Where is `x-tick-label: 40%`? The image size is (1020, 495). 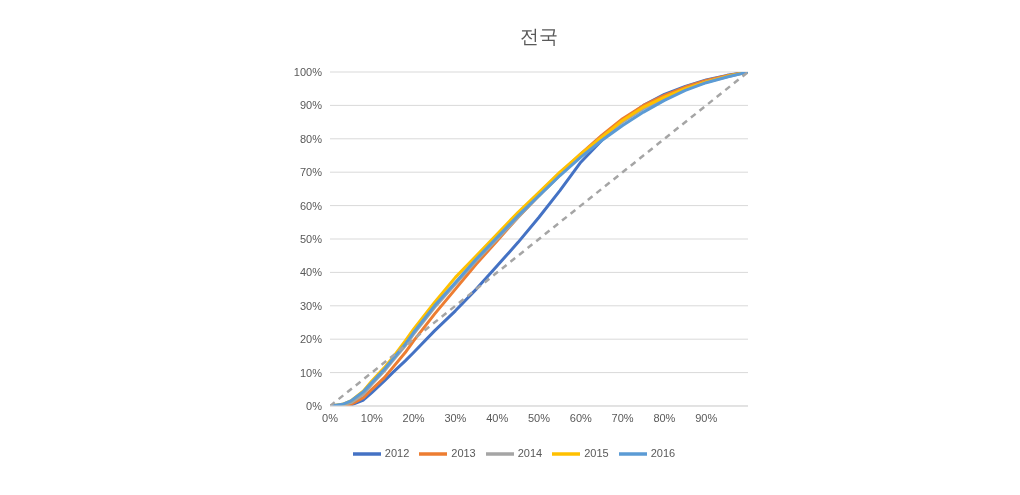 x-tick-label: 40% is located at coordinates (497, 417).